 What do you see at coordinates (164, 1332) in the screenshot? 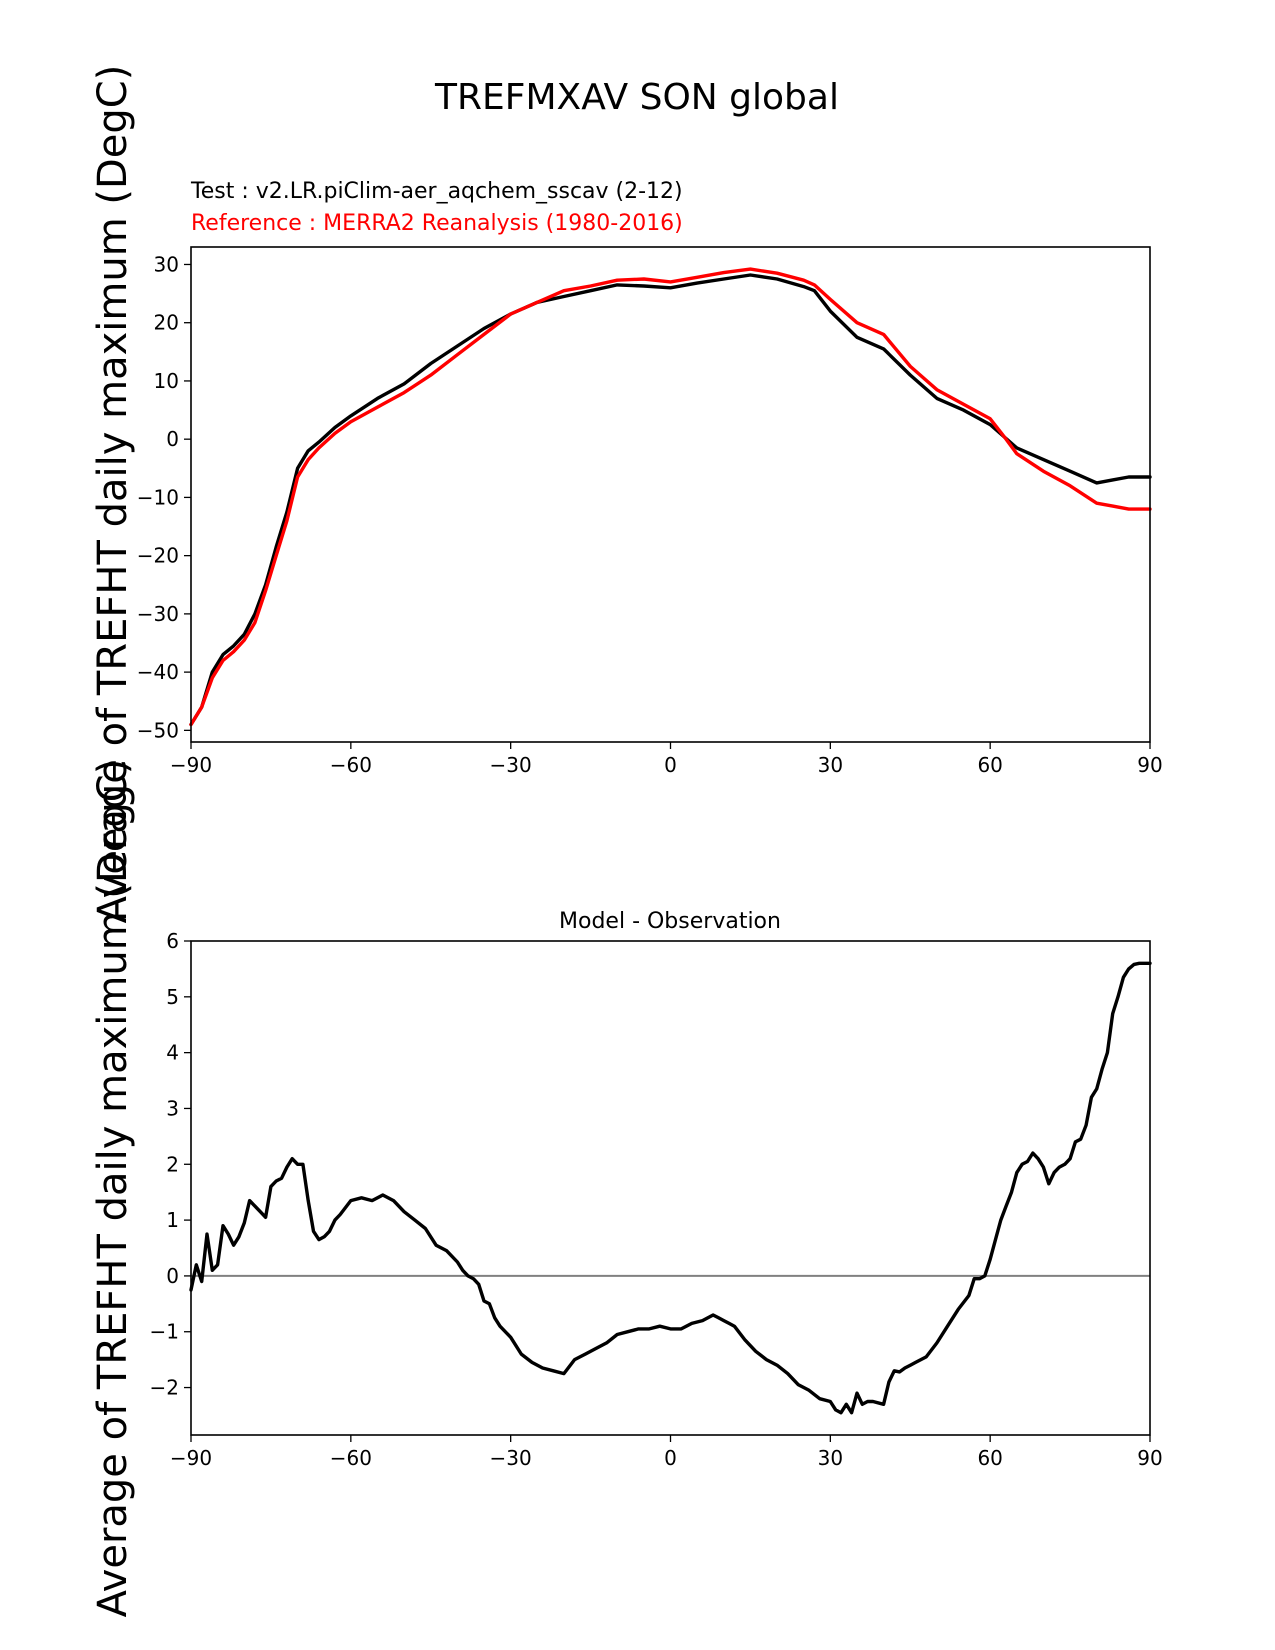
I see `y-tick-label: −1` at bounding box center [164, 1332].